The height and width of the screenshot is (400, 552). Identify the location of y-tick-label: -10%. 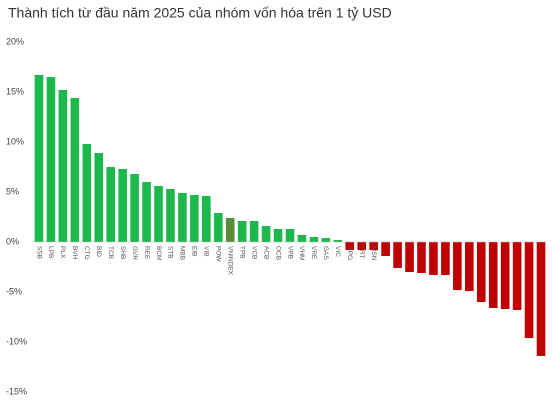
(16, 341).